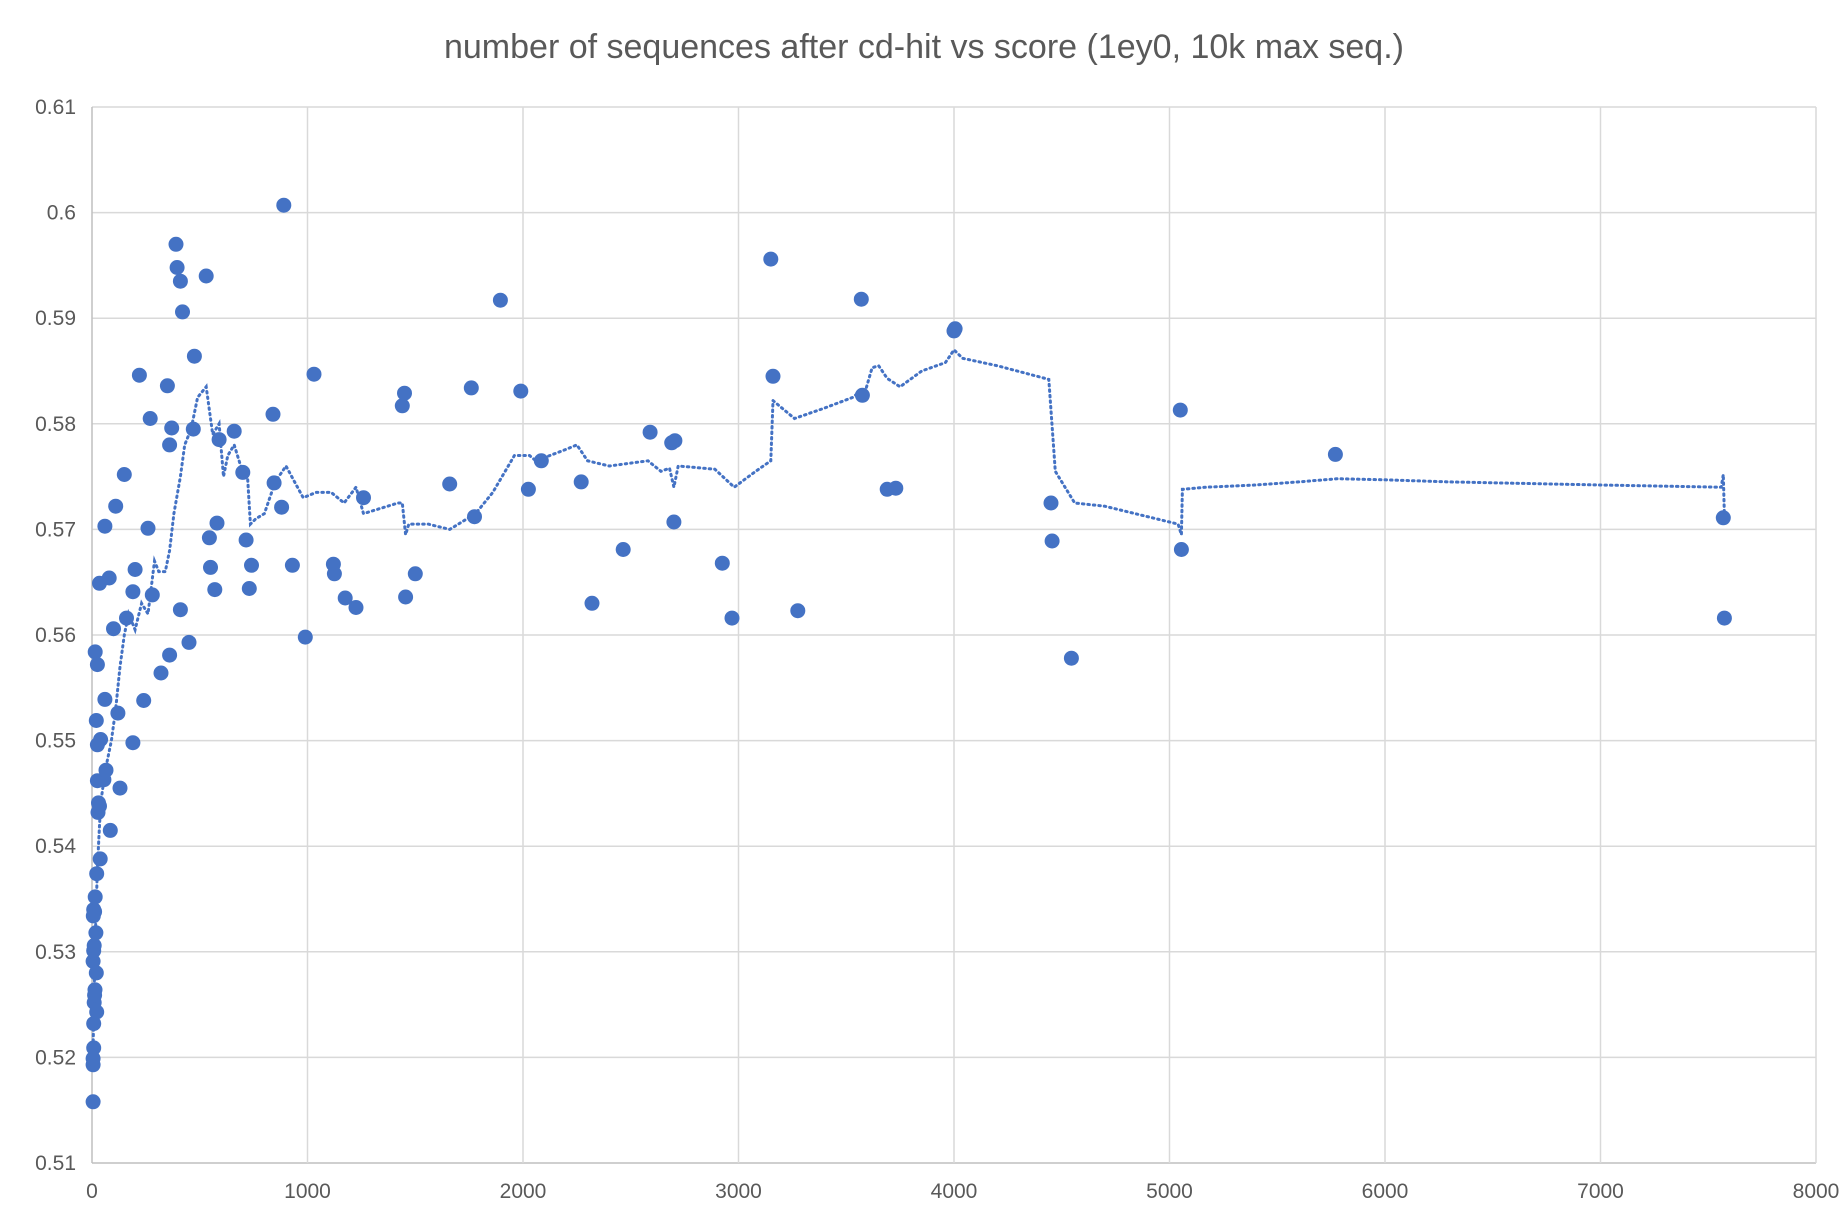  Describe the element at coordinates (55, 1057) in the screenshot. I see `y-tick-label: 0.52` at that location.